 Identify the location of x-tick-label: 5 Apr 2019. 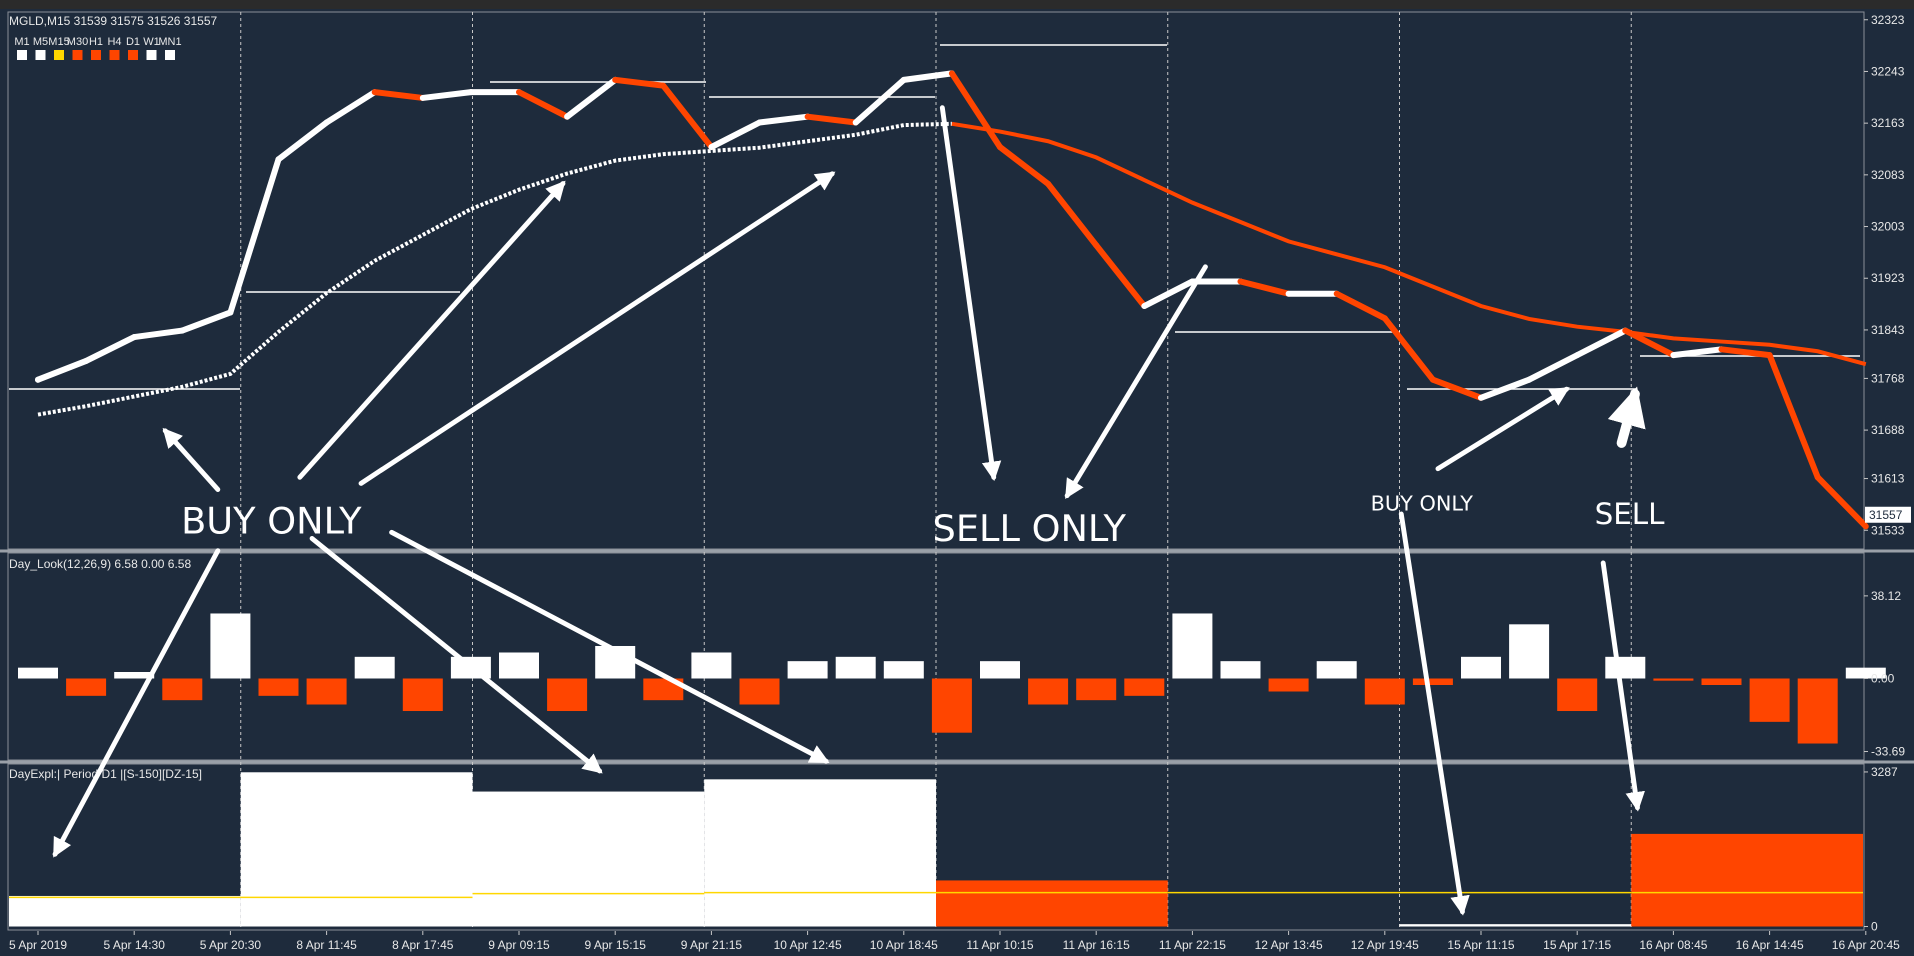
(38, 945).